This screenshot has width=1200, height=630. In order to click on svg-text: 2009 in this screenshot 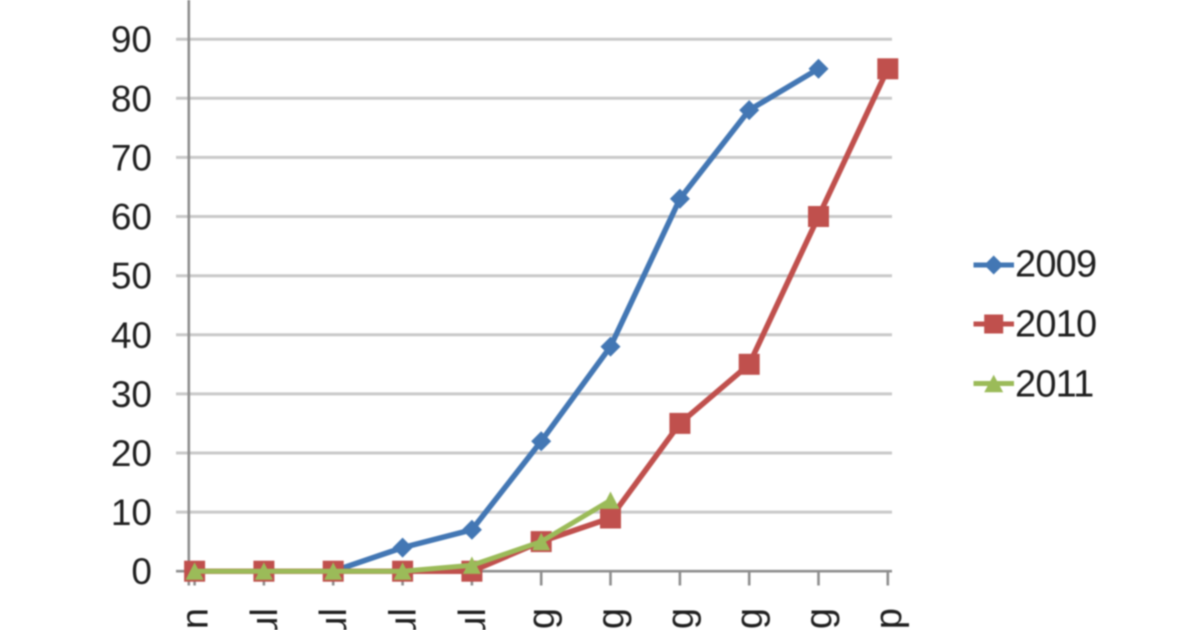, I will do `click(1055, 265)`.